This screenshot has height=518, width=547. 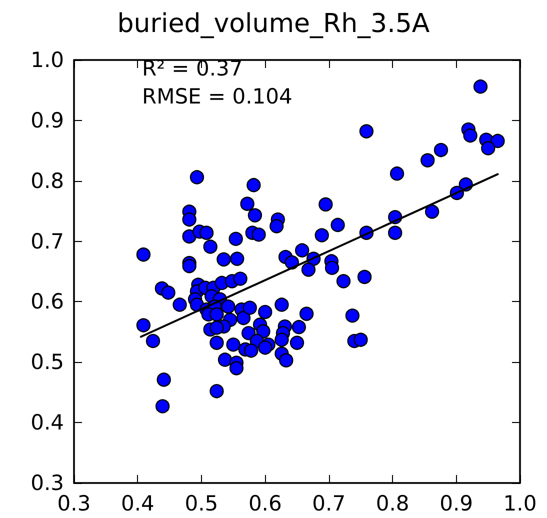 I want to click on y-tick-label: 0.5, so click(x=47, y=362).